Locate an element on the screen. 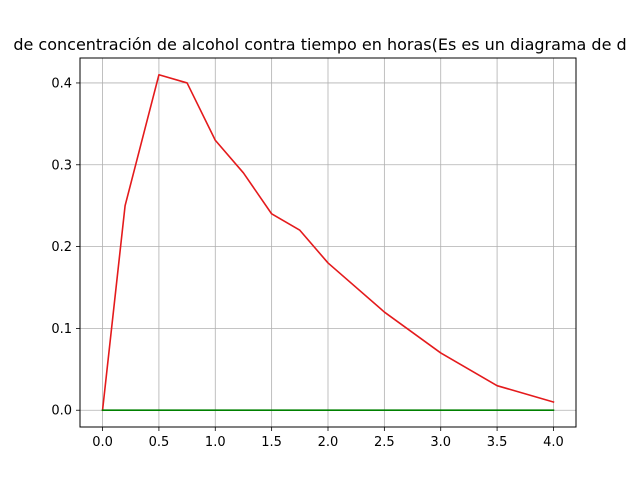 The image size is (640, 480). x-tick-label: 1.5 is located at coordinates (271, 442).